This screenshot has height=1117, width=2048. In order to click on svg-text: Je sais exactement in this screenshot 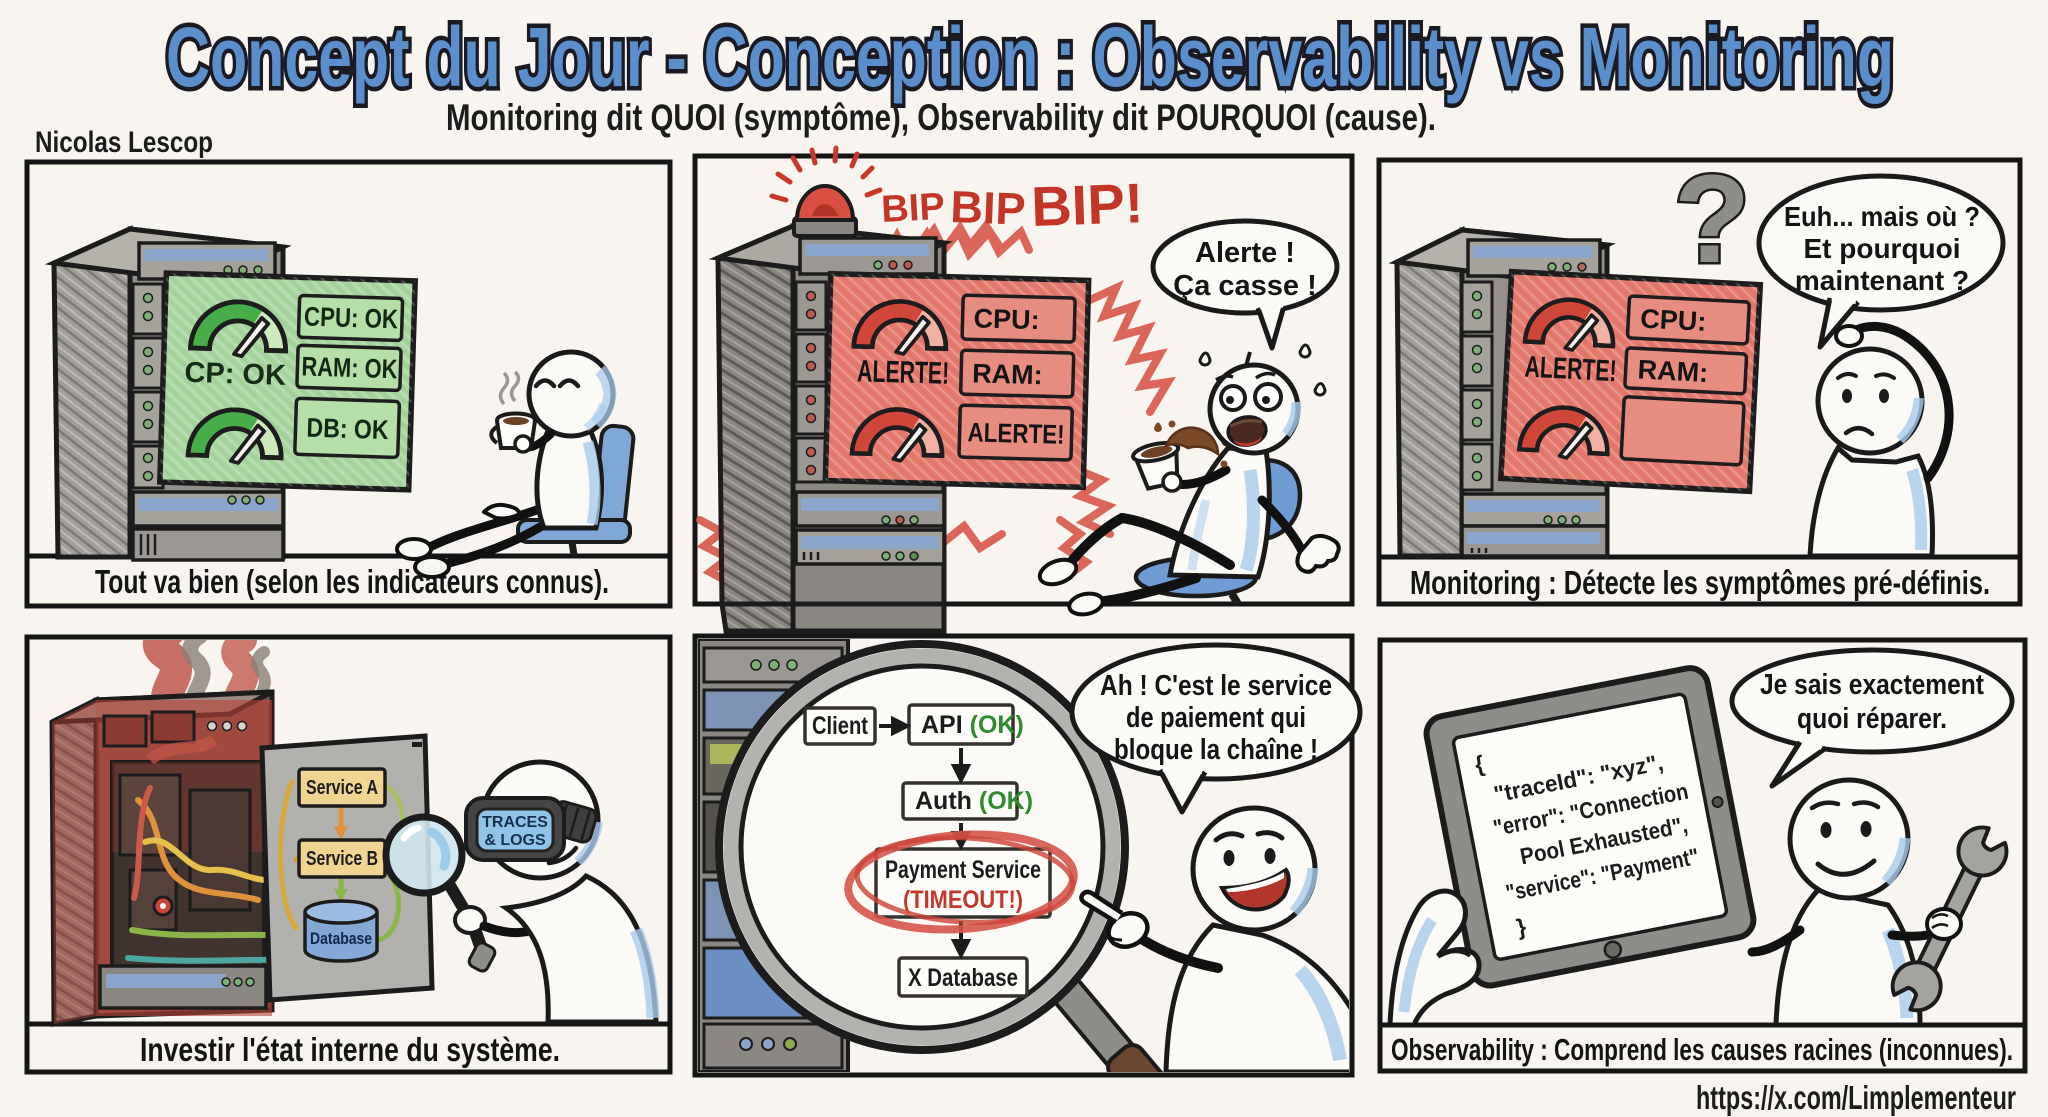, I will do `click(1872, 685)`.